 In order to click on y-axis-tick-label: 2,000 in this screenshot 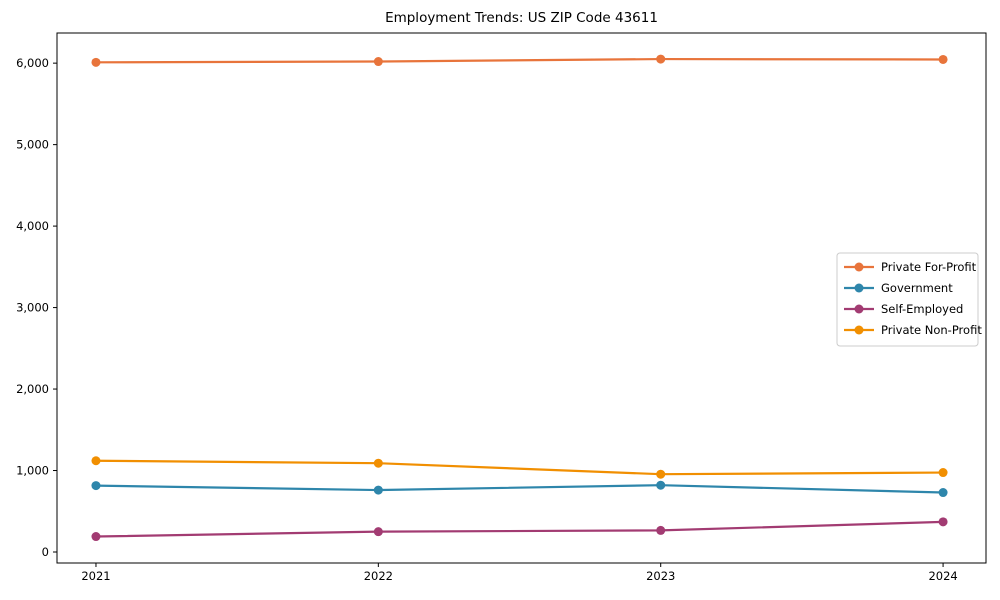, I will do `click(32, 389)`.